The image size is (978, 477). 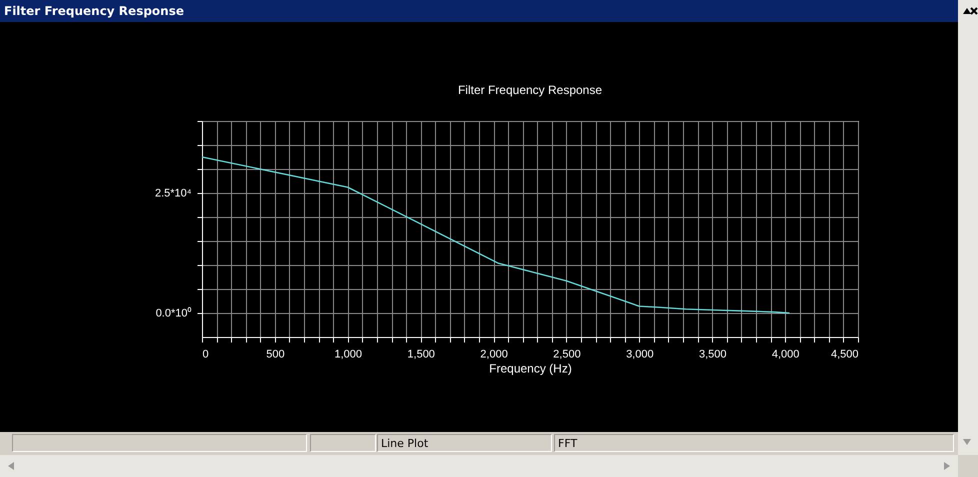 What do you see at coordinates (530, 90) in the screenshot?
I see `chart-title: Filter Frequency Response` at bounding box center [530, 90].